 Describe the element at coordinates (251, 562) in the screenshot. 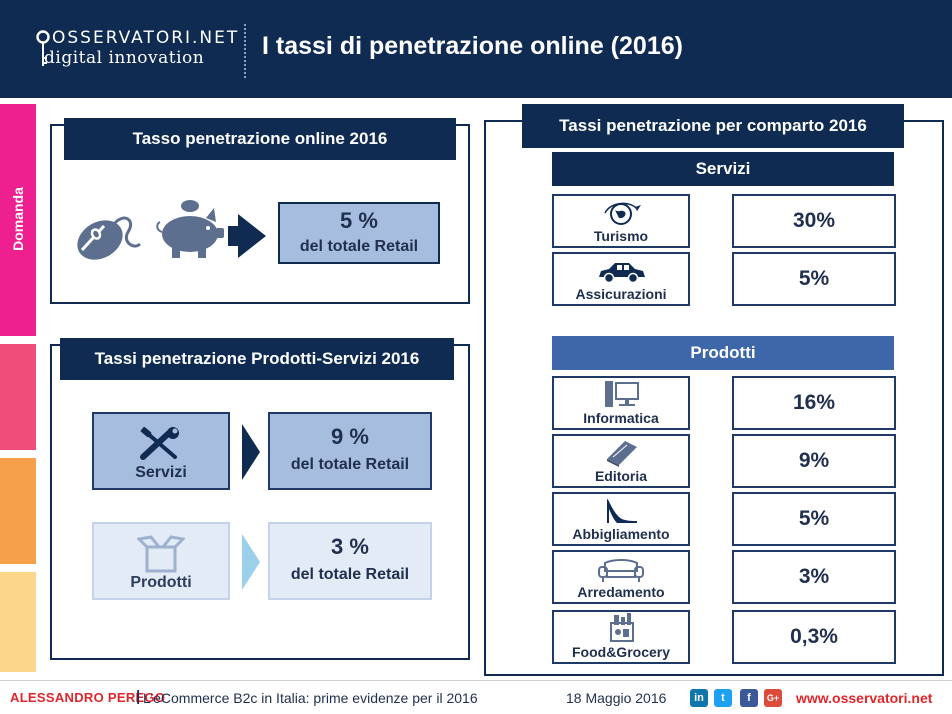

I see `segment-prodotti-arrow` at that location.